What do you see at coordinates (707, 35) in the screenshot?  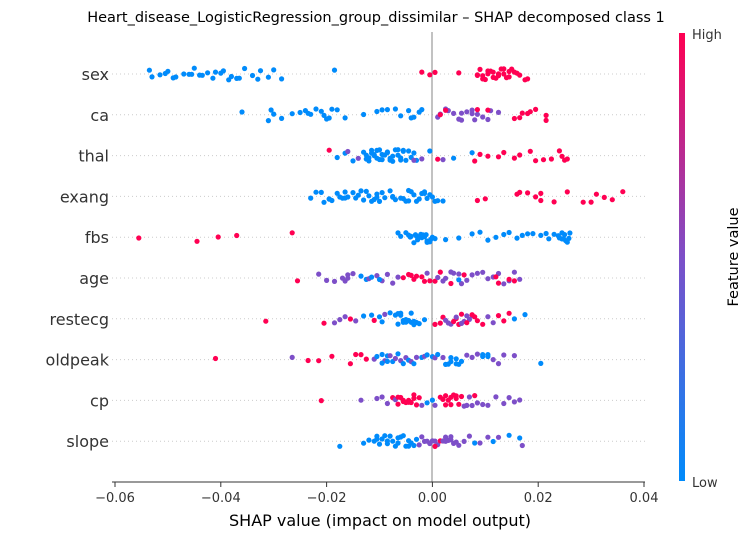 I see `colorbar-high-label: High` at bounding box center [707, 35].